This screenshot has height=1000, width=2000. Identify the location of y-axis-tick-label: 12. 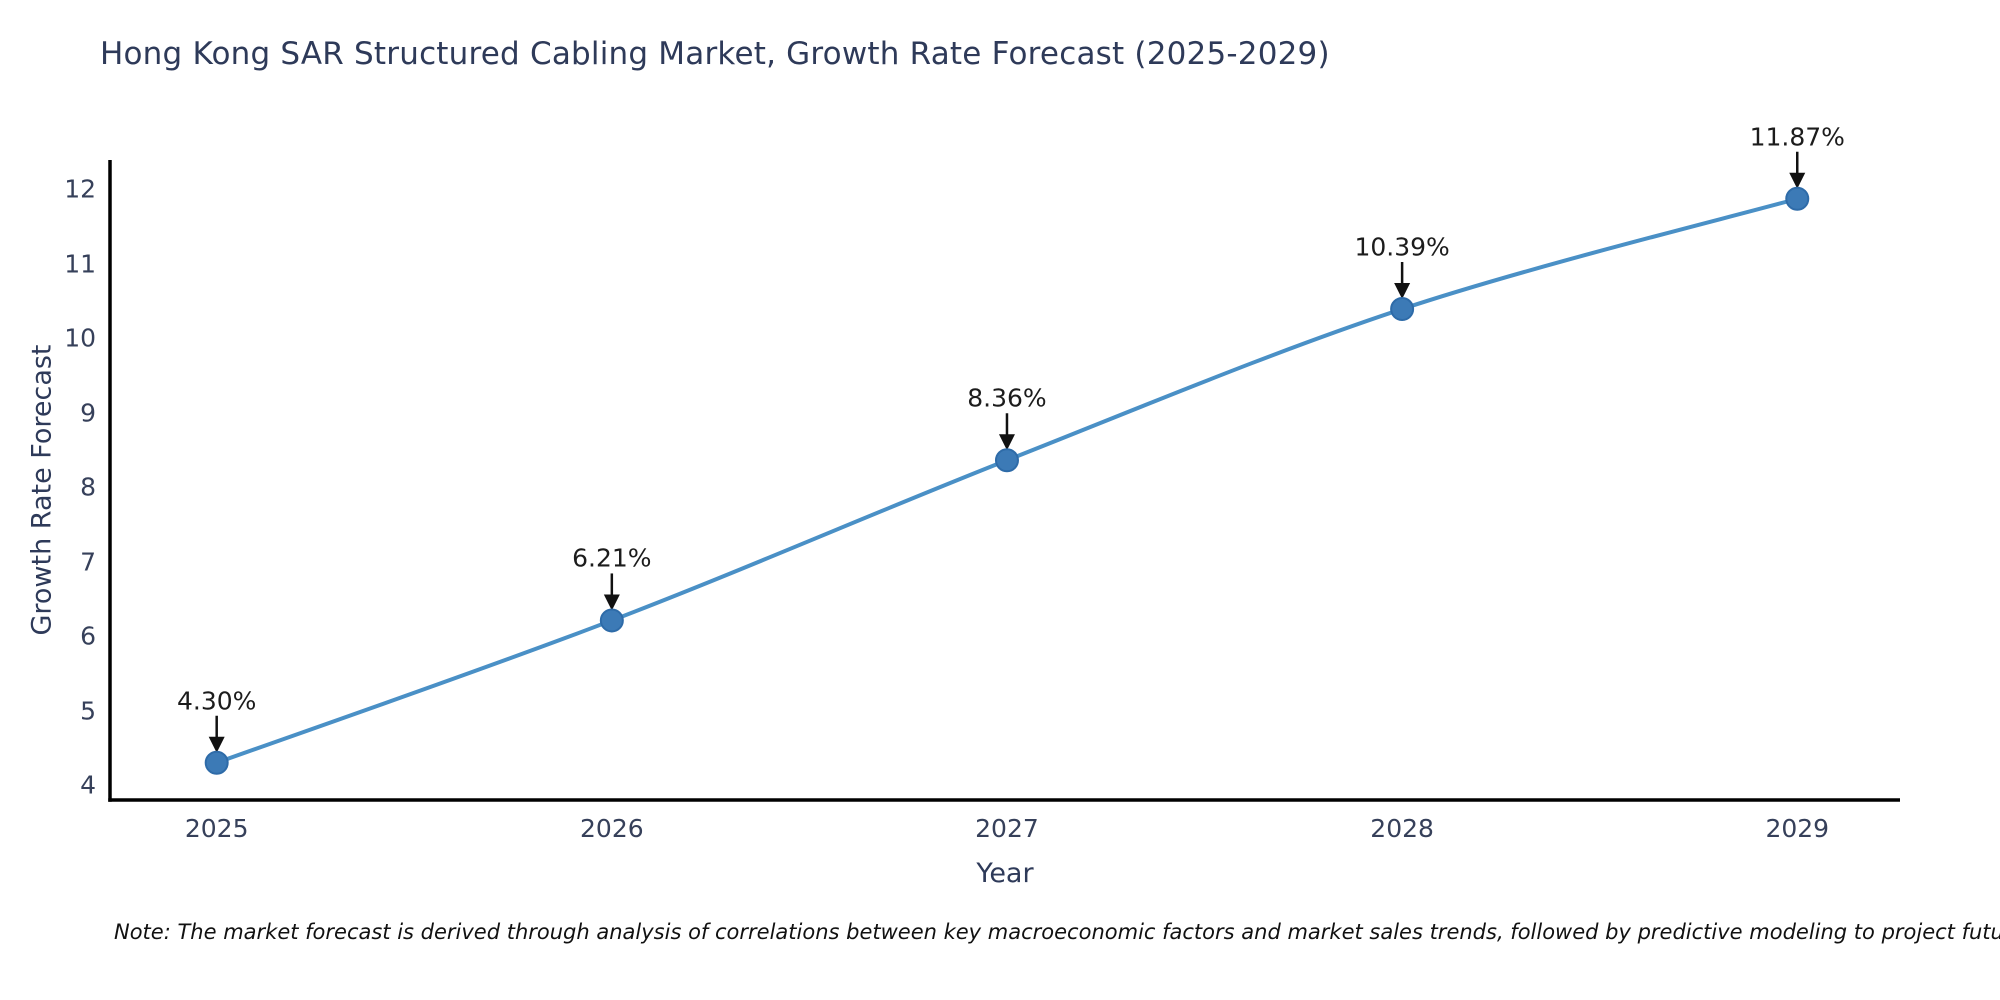
(80, 189).